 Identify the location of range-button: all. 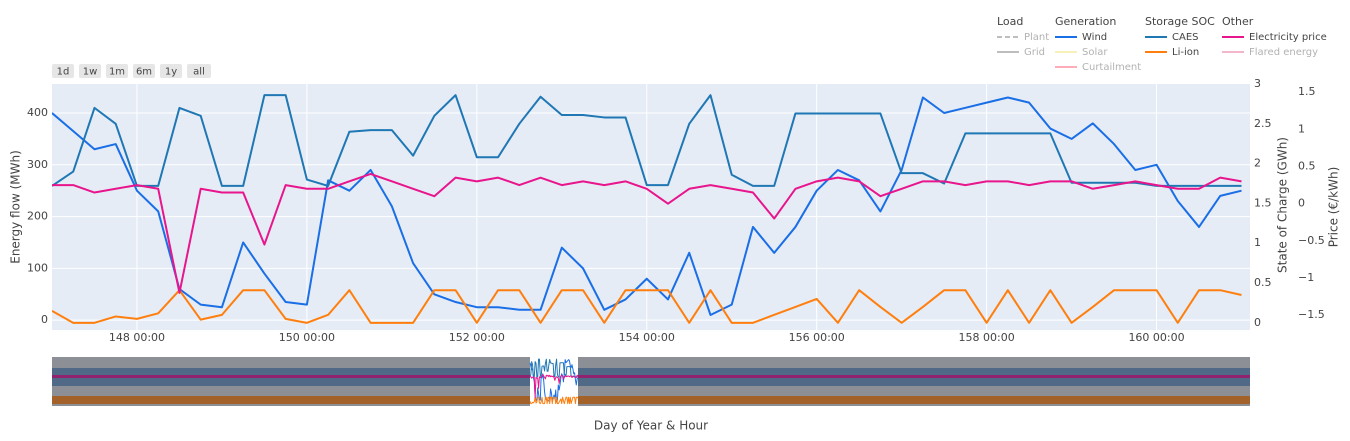
(199, 71).